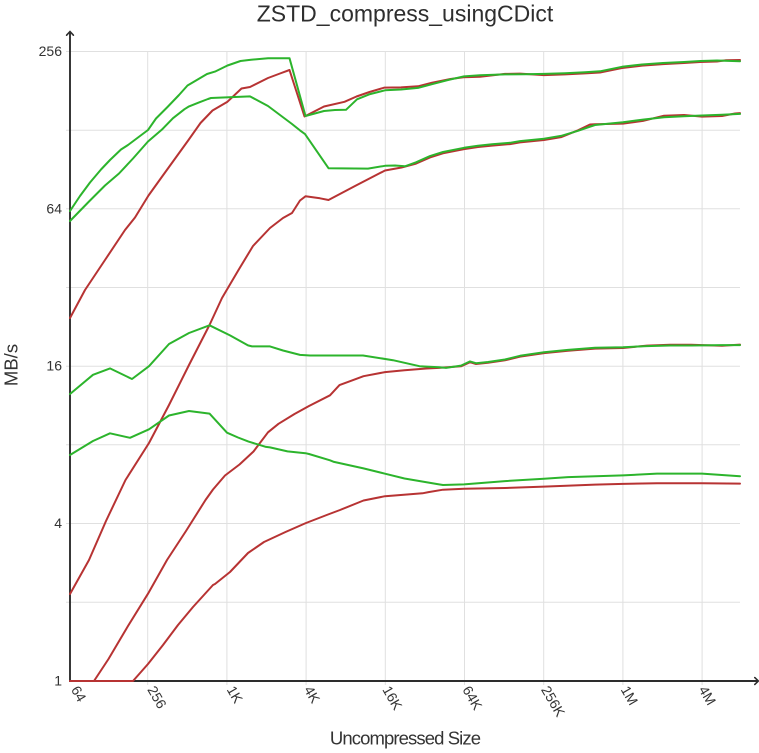 The height and width of the screenshot is (753, 759). What do you see at coordinates (11, 365) in the screenshot?
I see `svg-text: MB/s` at bounding box center [11, 365].